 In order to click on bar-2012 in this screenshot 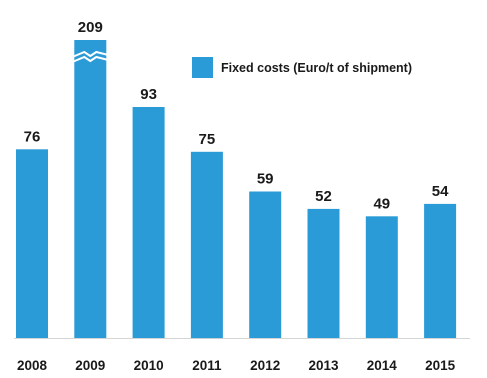, I will do `click(265, 264)`.